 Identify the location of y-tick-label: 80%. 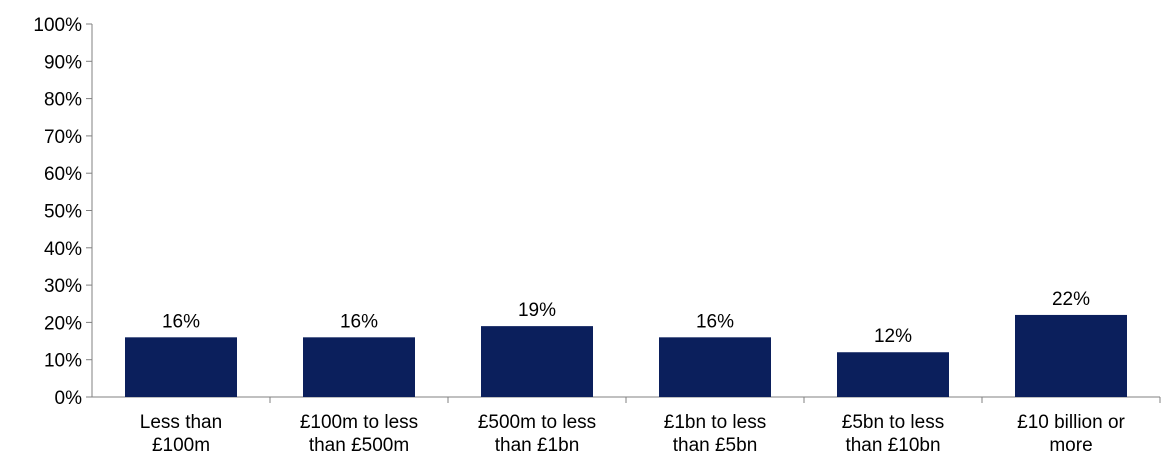
(63, 100).